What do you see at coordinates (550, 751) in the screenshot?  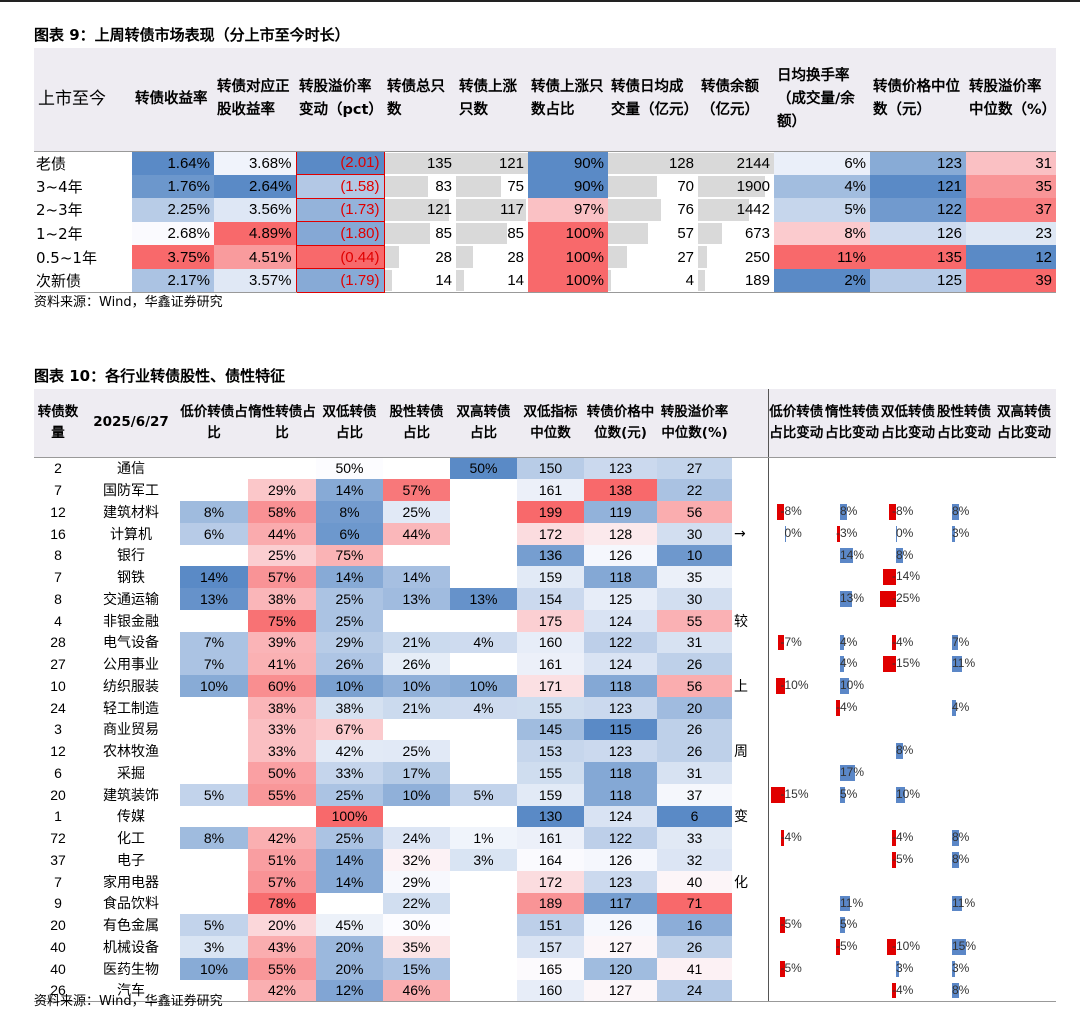 I see `t2-cell-dlow_idx: 153` at bounding box center [550, 751].